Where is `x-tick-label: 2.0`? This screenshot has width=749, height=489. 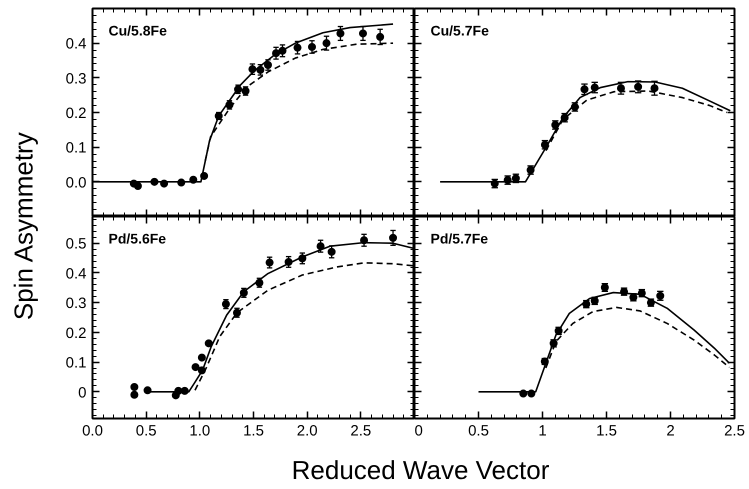 x-tick-label: 2.0 is located at coordinates (307, 431).